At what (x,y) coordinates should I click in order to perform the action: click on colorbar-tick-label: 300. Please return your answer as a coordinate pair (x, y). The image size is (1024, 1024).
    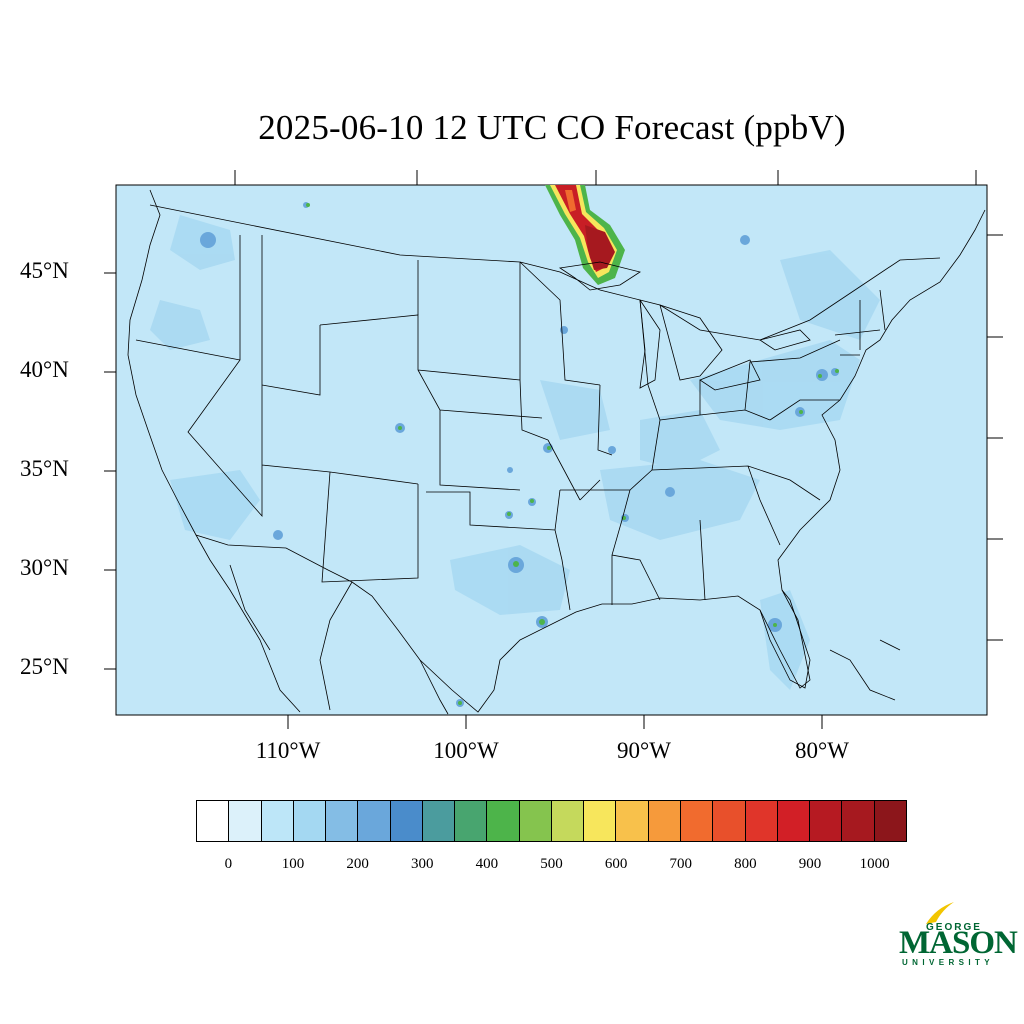
    Looking at the image, I should click on (422, 864).